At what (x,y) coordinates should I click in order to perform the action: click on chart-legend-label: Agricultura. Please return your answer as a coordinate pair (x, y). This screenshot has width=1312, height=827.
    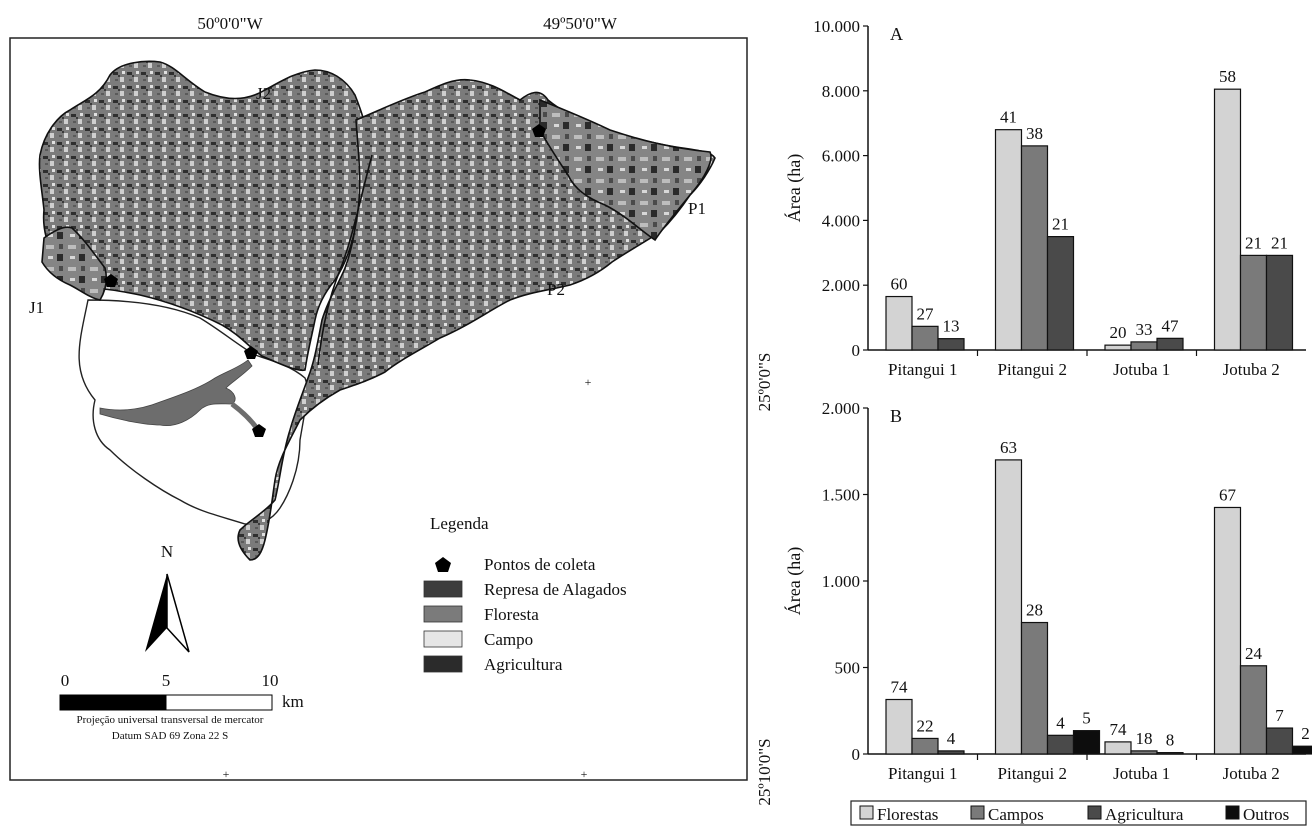
    Looking at the image, I should click on (1144, 814).